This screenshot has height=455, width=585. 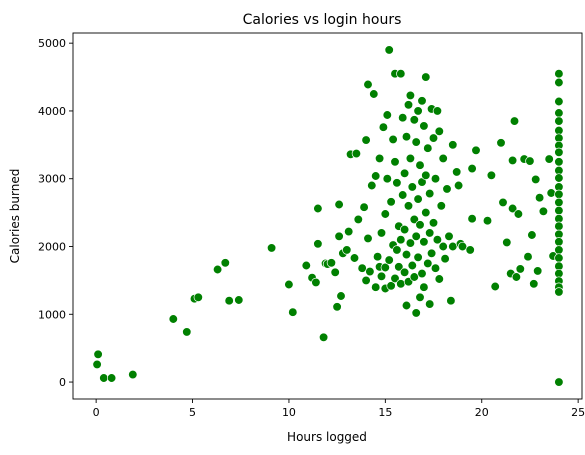 I want to click on y-tick-label: 2000, so click(x=52, y=247).